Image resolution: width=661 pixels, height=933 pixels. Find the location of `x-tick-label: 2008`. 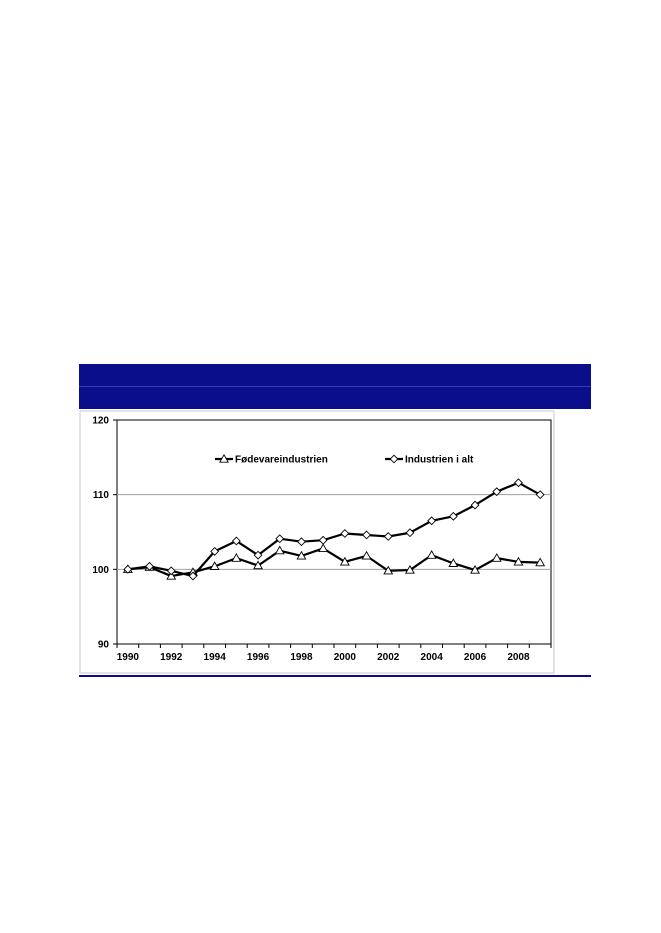

x-tick-label: 2008 is located at coordinates (518, 657).